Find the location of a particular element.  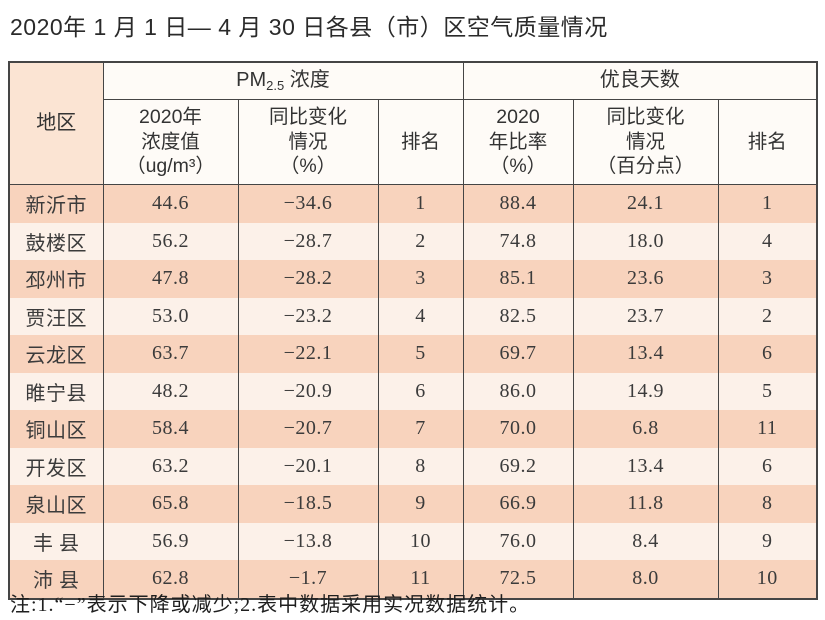

rate-cell: 72.5 is located at coordinates (518, 579).